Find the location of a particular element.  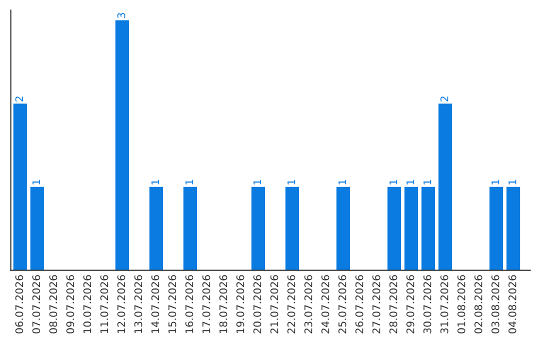

x-tick-label: 15.07.2026 is located at coordinates (172, 304).